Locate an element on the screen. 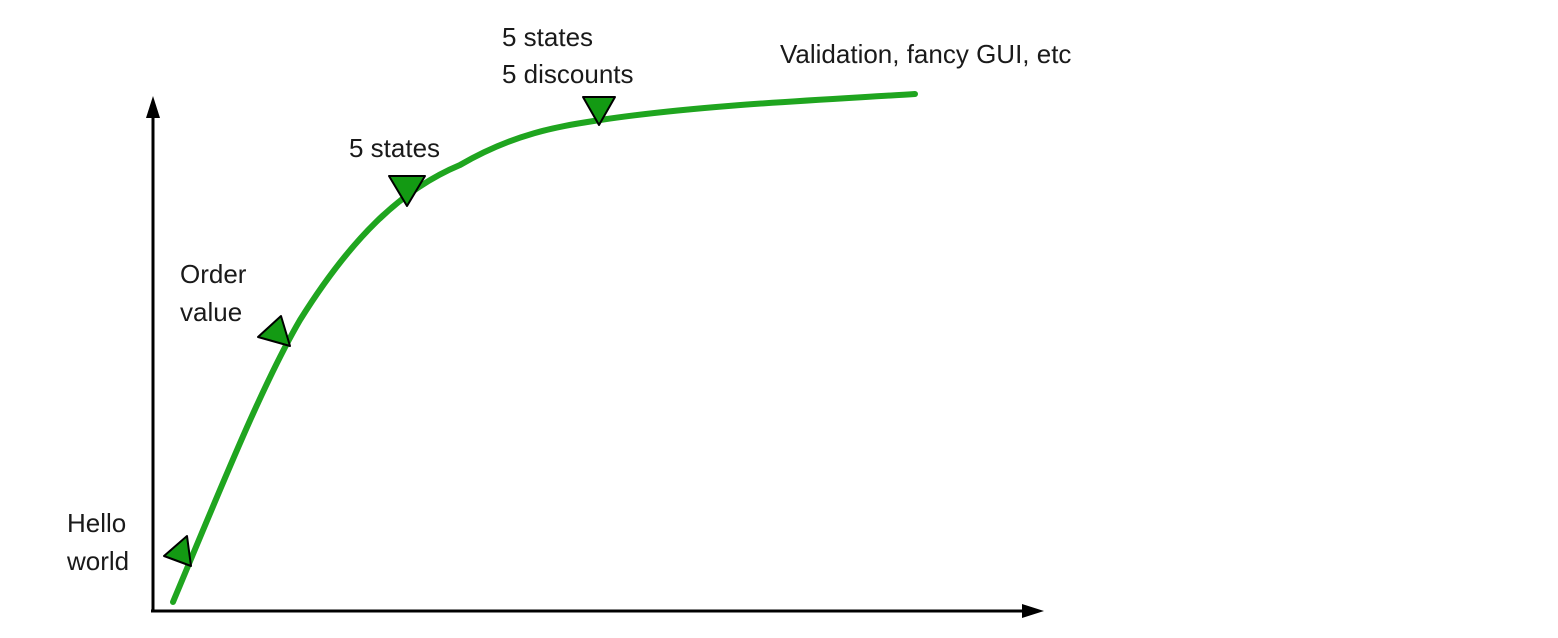 This screenshot has width=1558, height=638. label-5-states-5-discounts: 5 states 5 discounts is located at coordinates (568, 55).